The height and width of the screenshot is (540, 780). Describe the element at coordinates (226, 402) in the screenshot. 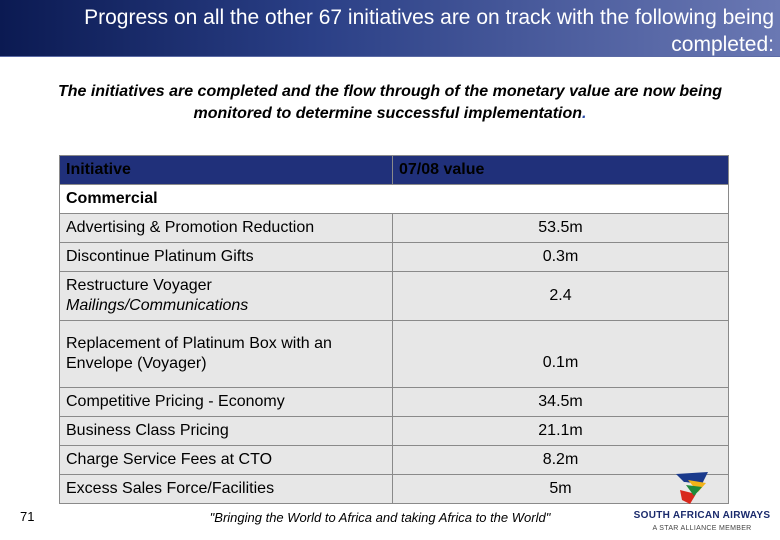

I see `initiative-cell: Competitive Pricing - Economy` at that location.